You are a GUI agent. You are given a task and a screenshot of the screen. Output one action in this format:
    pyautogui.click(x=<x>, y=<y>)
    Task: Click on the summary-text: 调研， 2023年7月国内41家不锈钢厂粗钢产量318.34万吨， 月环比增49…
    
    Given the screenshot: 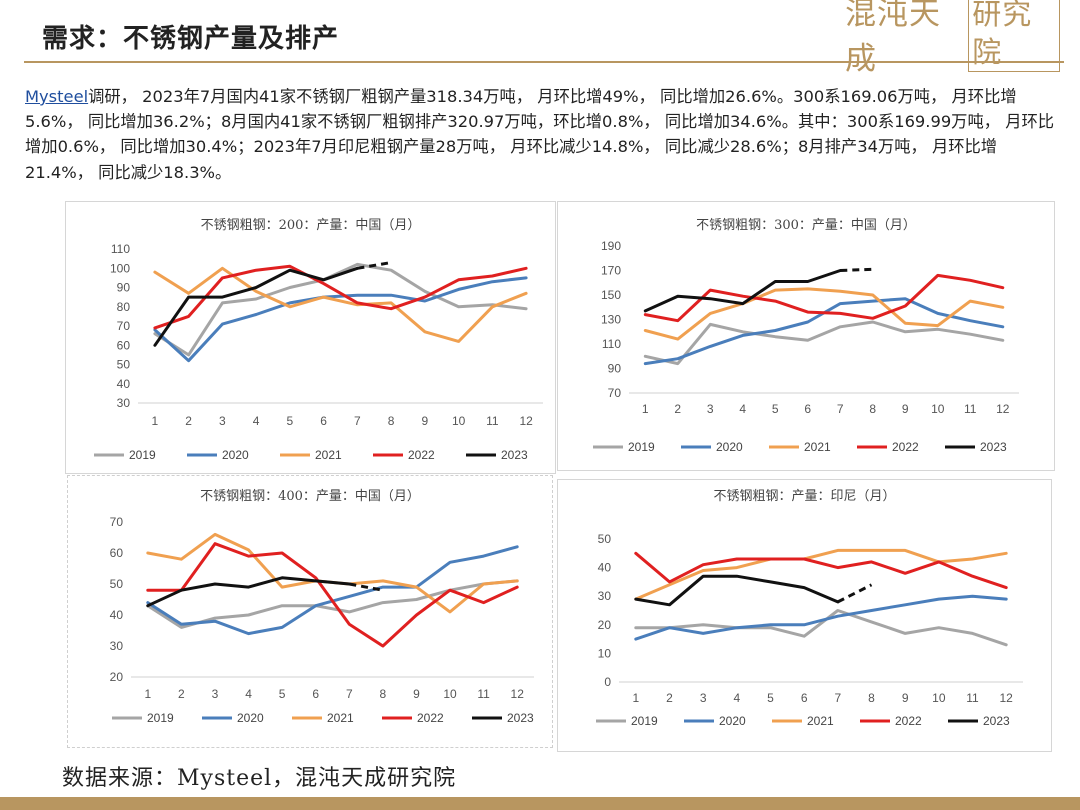 What is the action you would take?
    pyautogui.click(x=540, y=134)
    